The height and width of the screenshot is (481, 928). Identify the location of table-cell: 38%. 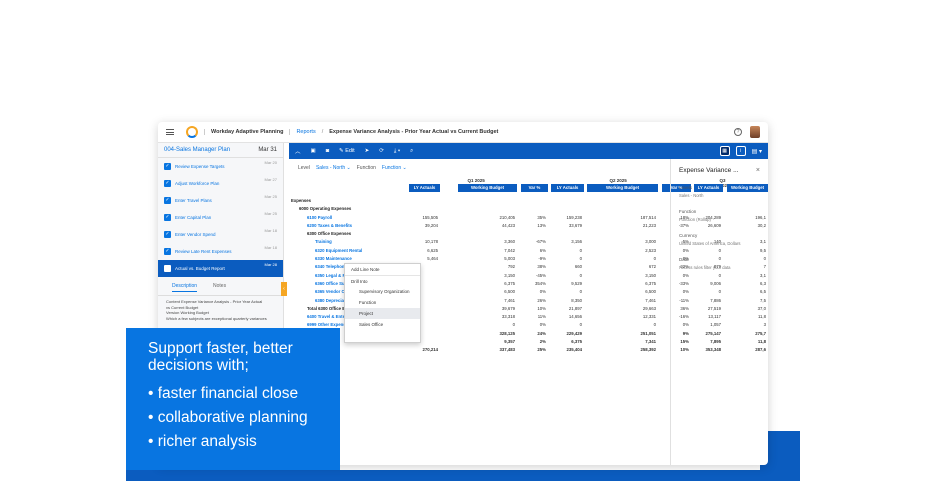
(541, 267).